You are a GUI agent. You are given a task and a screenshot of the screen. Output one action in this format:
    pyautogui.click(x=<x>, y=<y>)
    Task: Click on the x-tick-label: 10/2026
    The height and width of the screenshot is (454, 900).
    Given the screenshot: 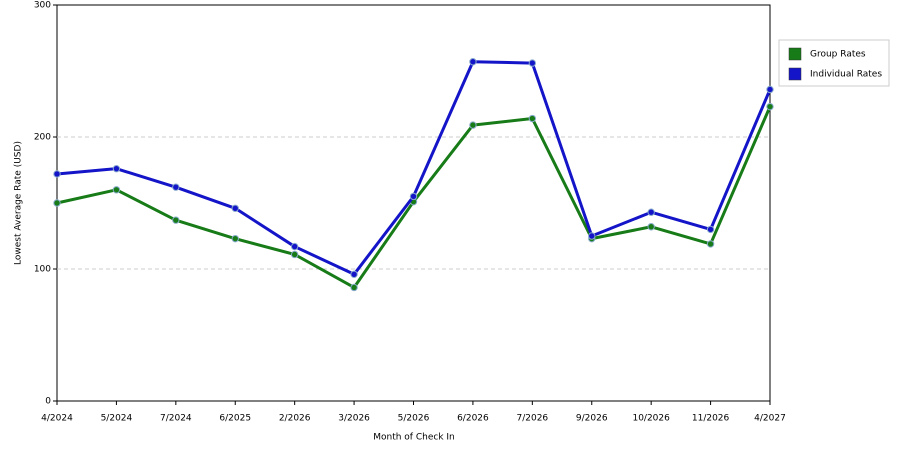 What is the action you would take?
    pyautogui.click(x=651, y=419)
    